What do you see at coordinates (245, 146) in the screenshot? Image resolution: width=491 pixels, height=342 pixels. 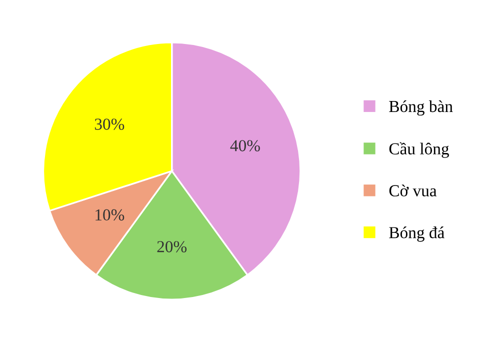 I see `data-label: 40%` at bounding box center [245, 146].